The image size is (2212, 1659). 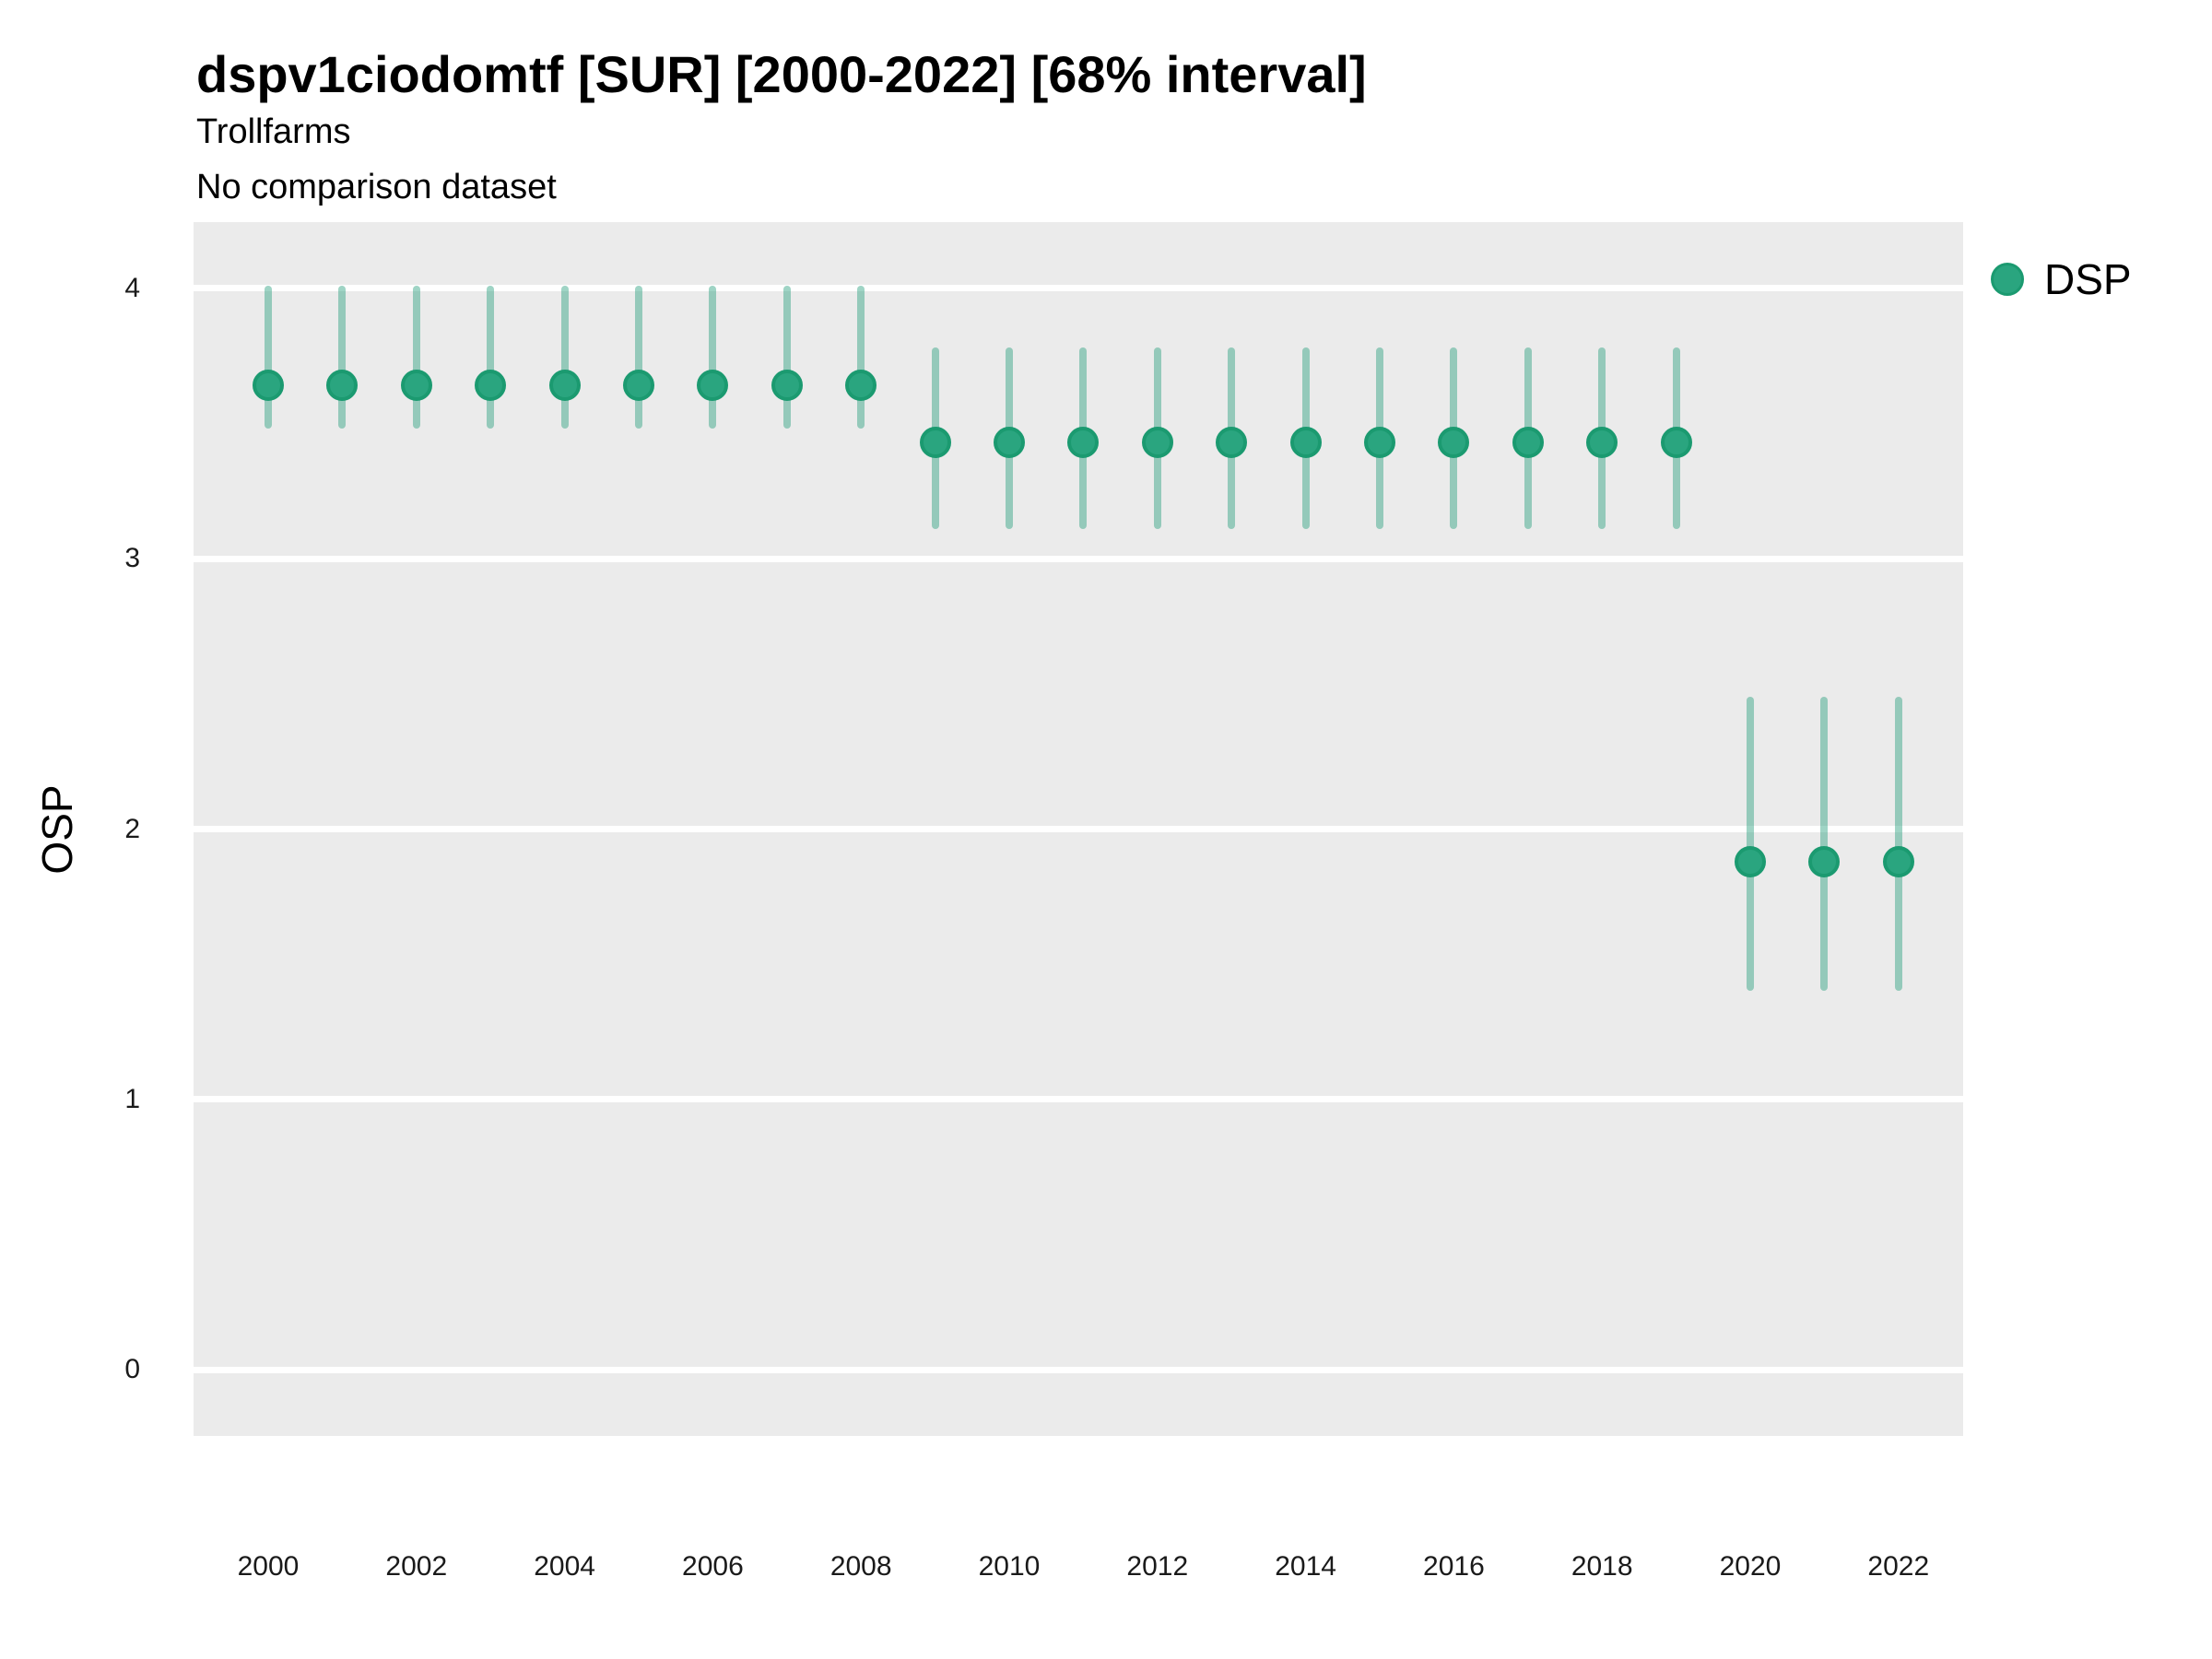 I want to click on dsp-point-2012, so click(x=1157, y=443).